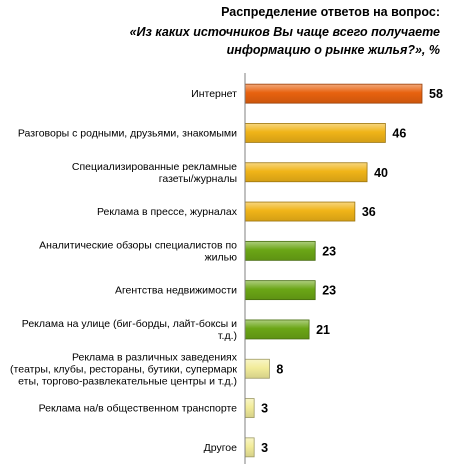  Describe the element at coordinates (167, 212) in the screenshot. I see `category-label: Реклама в прессе, журналах` at that location.